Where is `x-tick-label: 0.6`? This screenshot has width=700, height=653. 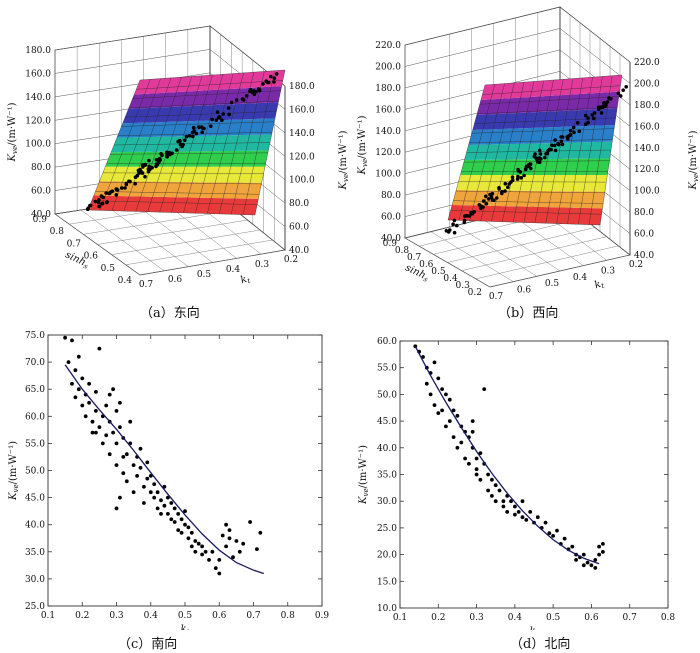
x-tick-label: 0.6 is located at coordinates (175, 280).